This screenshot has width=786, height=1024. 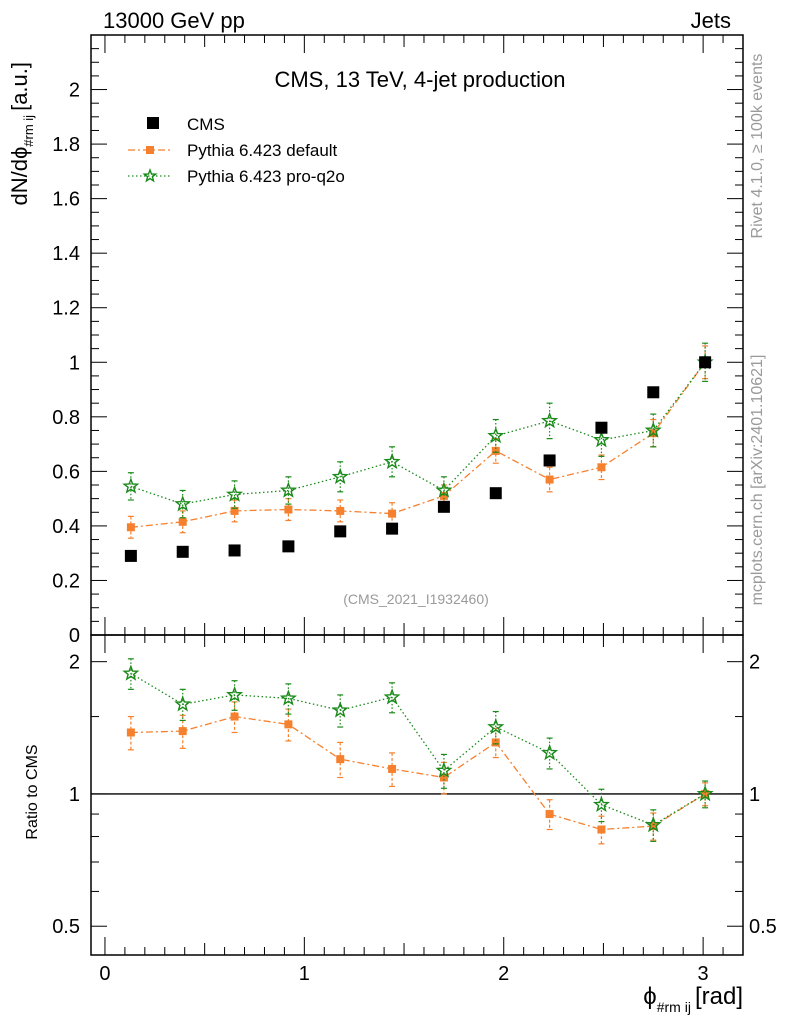 I want to click on legend-marker-default, so click(x=150, y=150).